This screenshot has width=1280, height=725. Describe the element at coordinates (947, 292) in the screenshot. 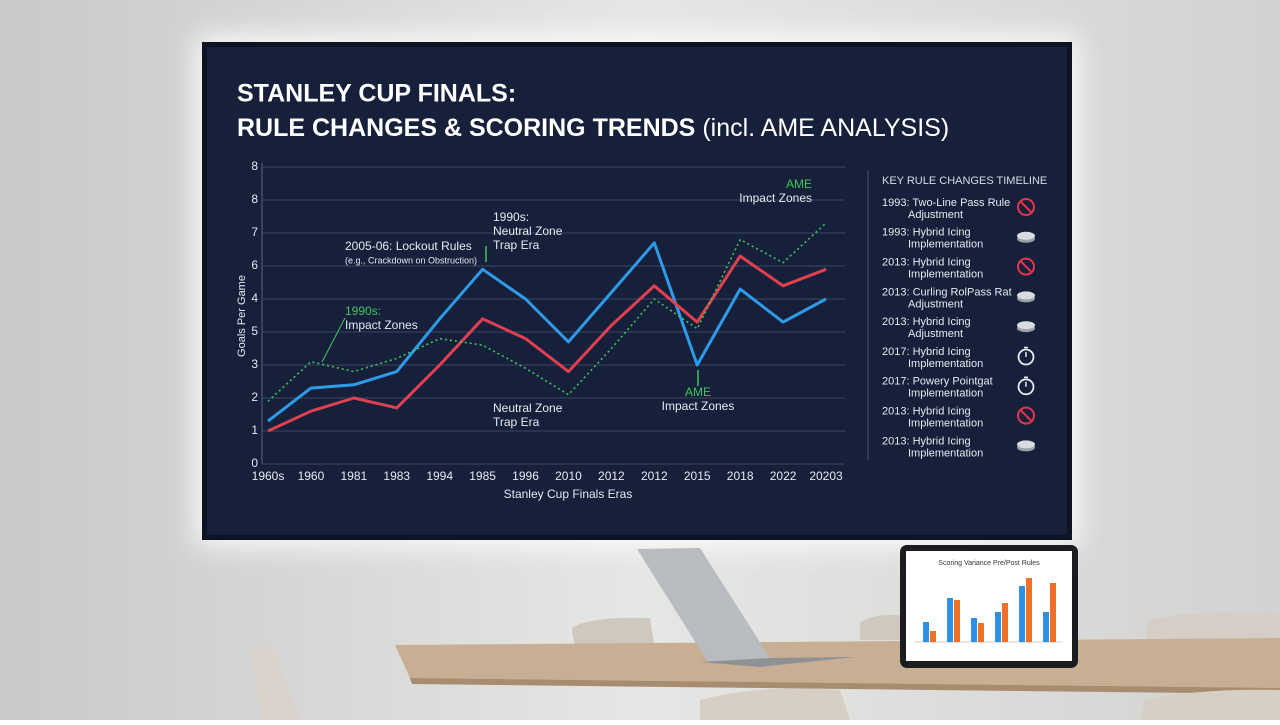

I see `timeline-item: 2013: Curling RolPass Rat` at that location.